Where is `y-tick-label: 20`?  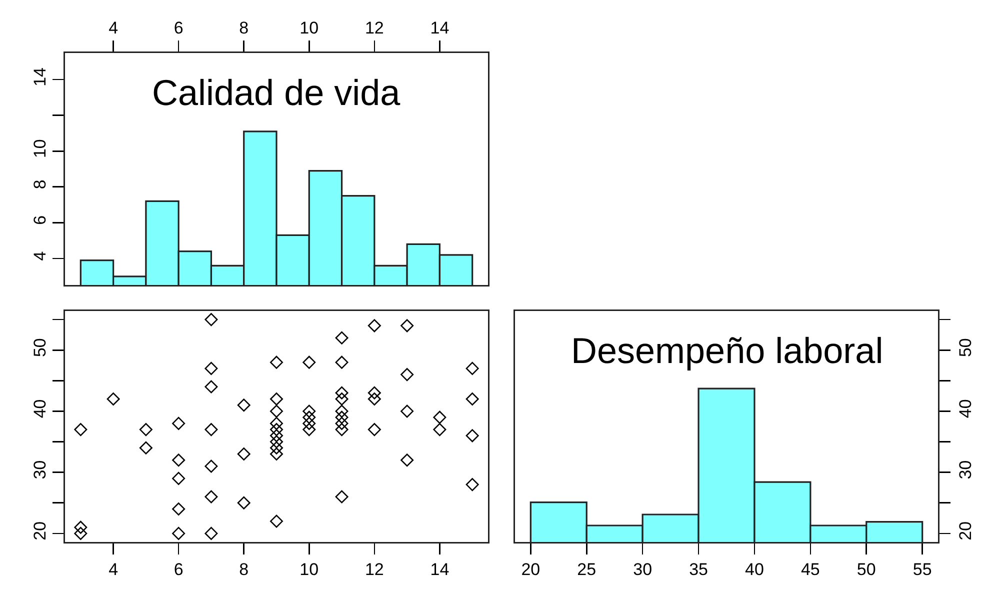
y-tick-label: 20 is located at coordinates (40, 530).